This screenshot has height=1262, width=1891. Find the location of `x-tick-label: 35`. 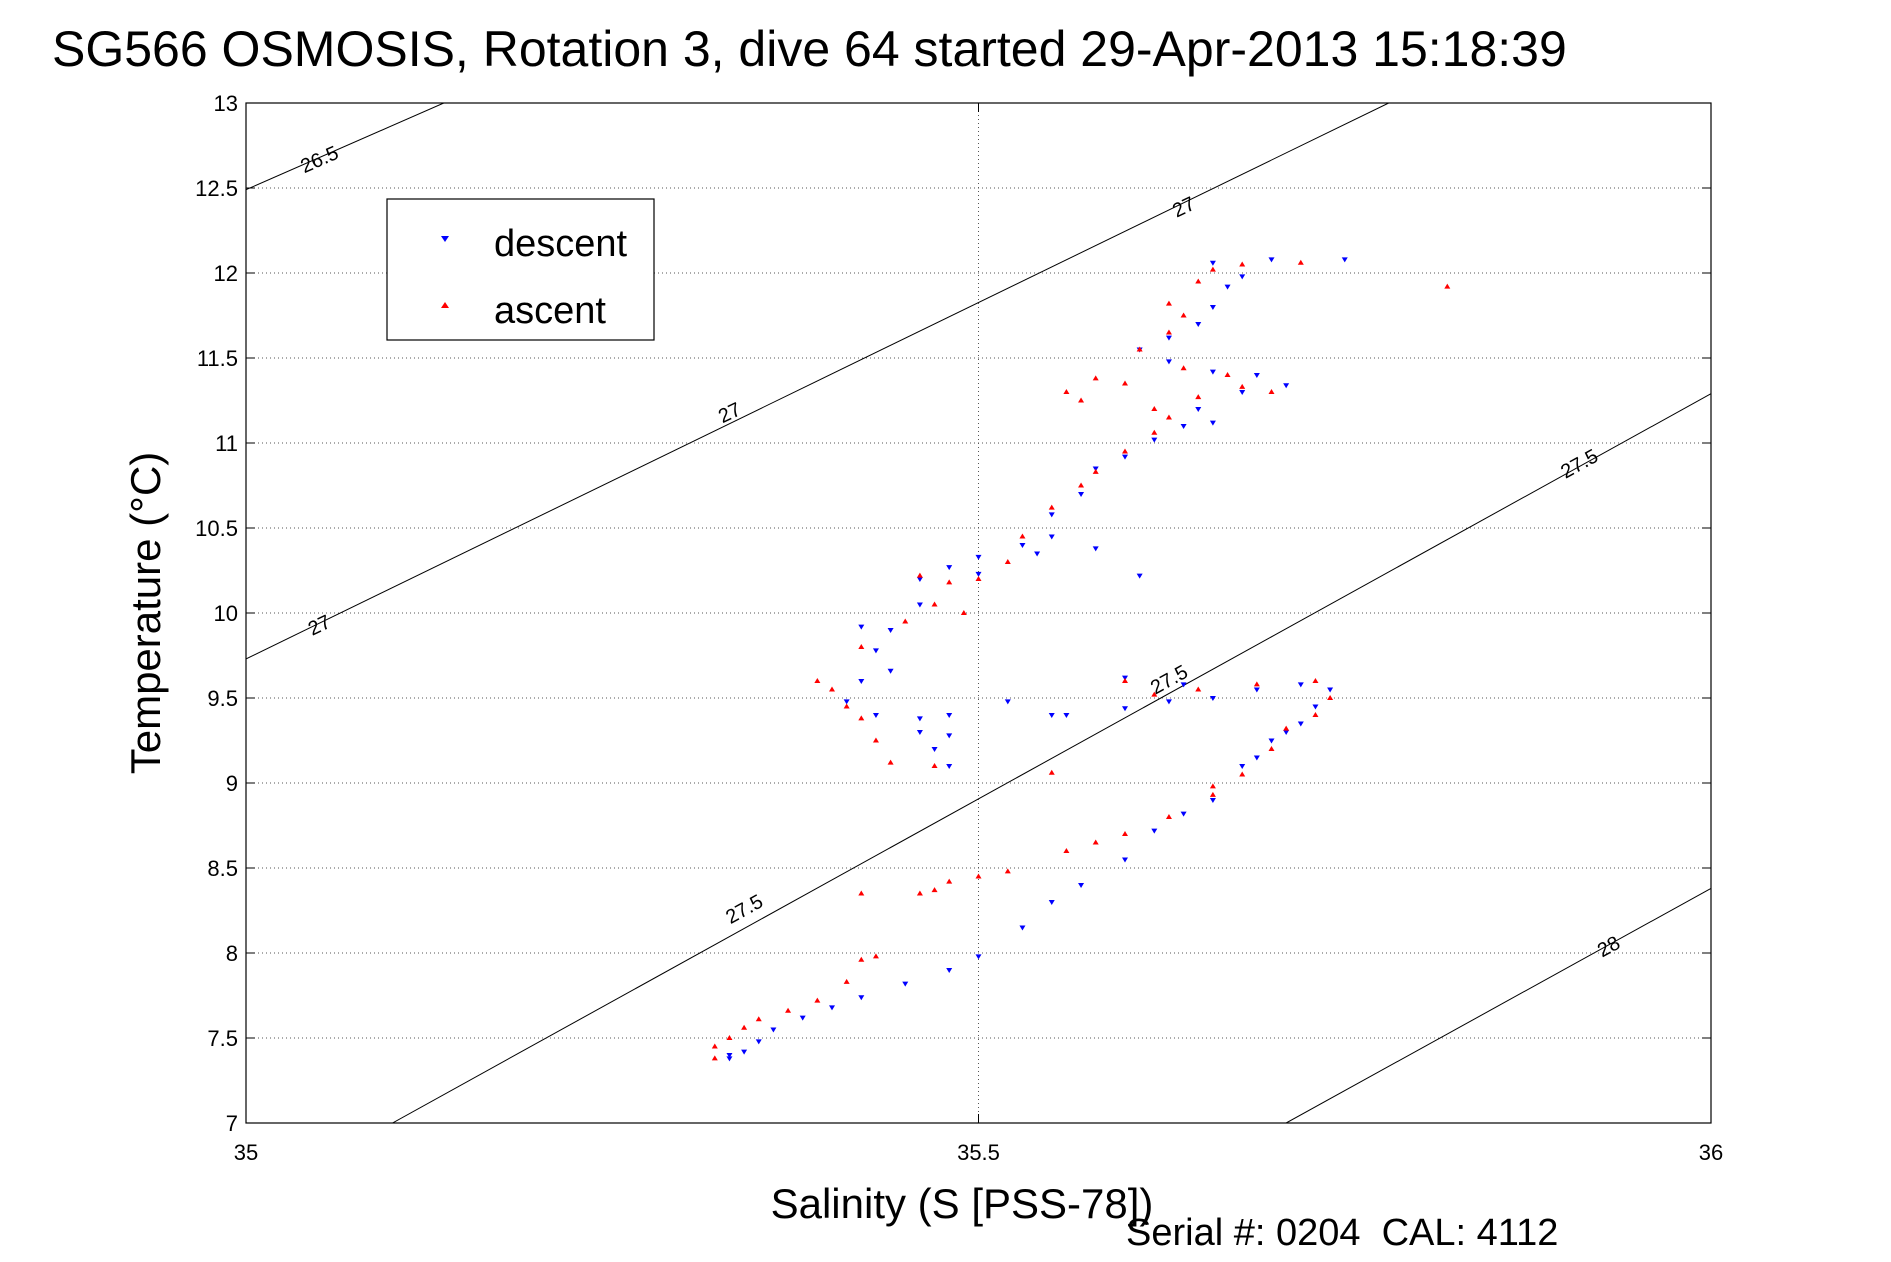

x-tick-label: 35 is located at coordinates (246, 1152).